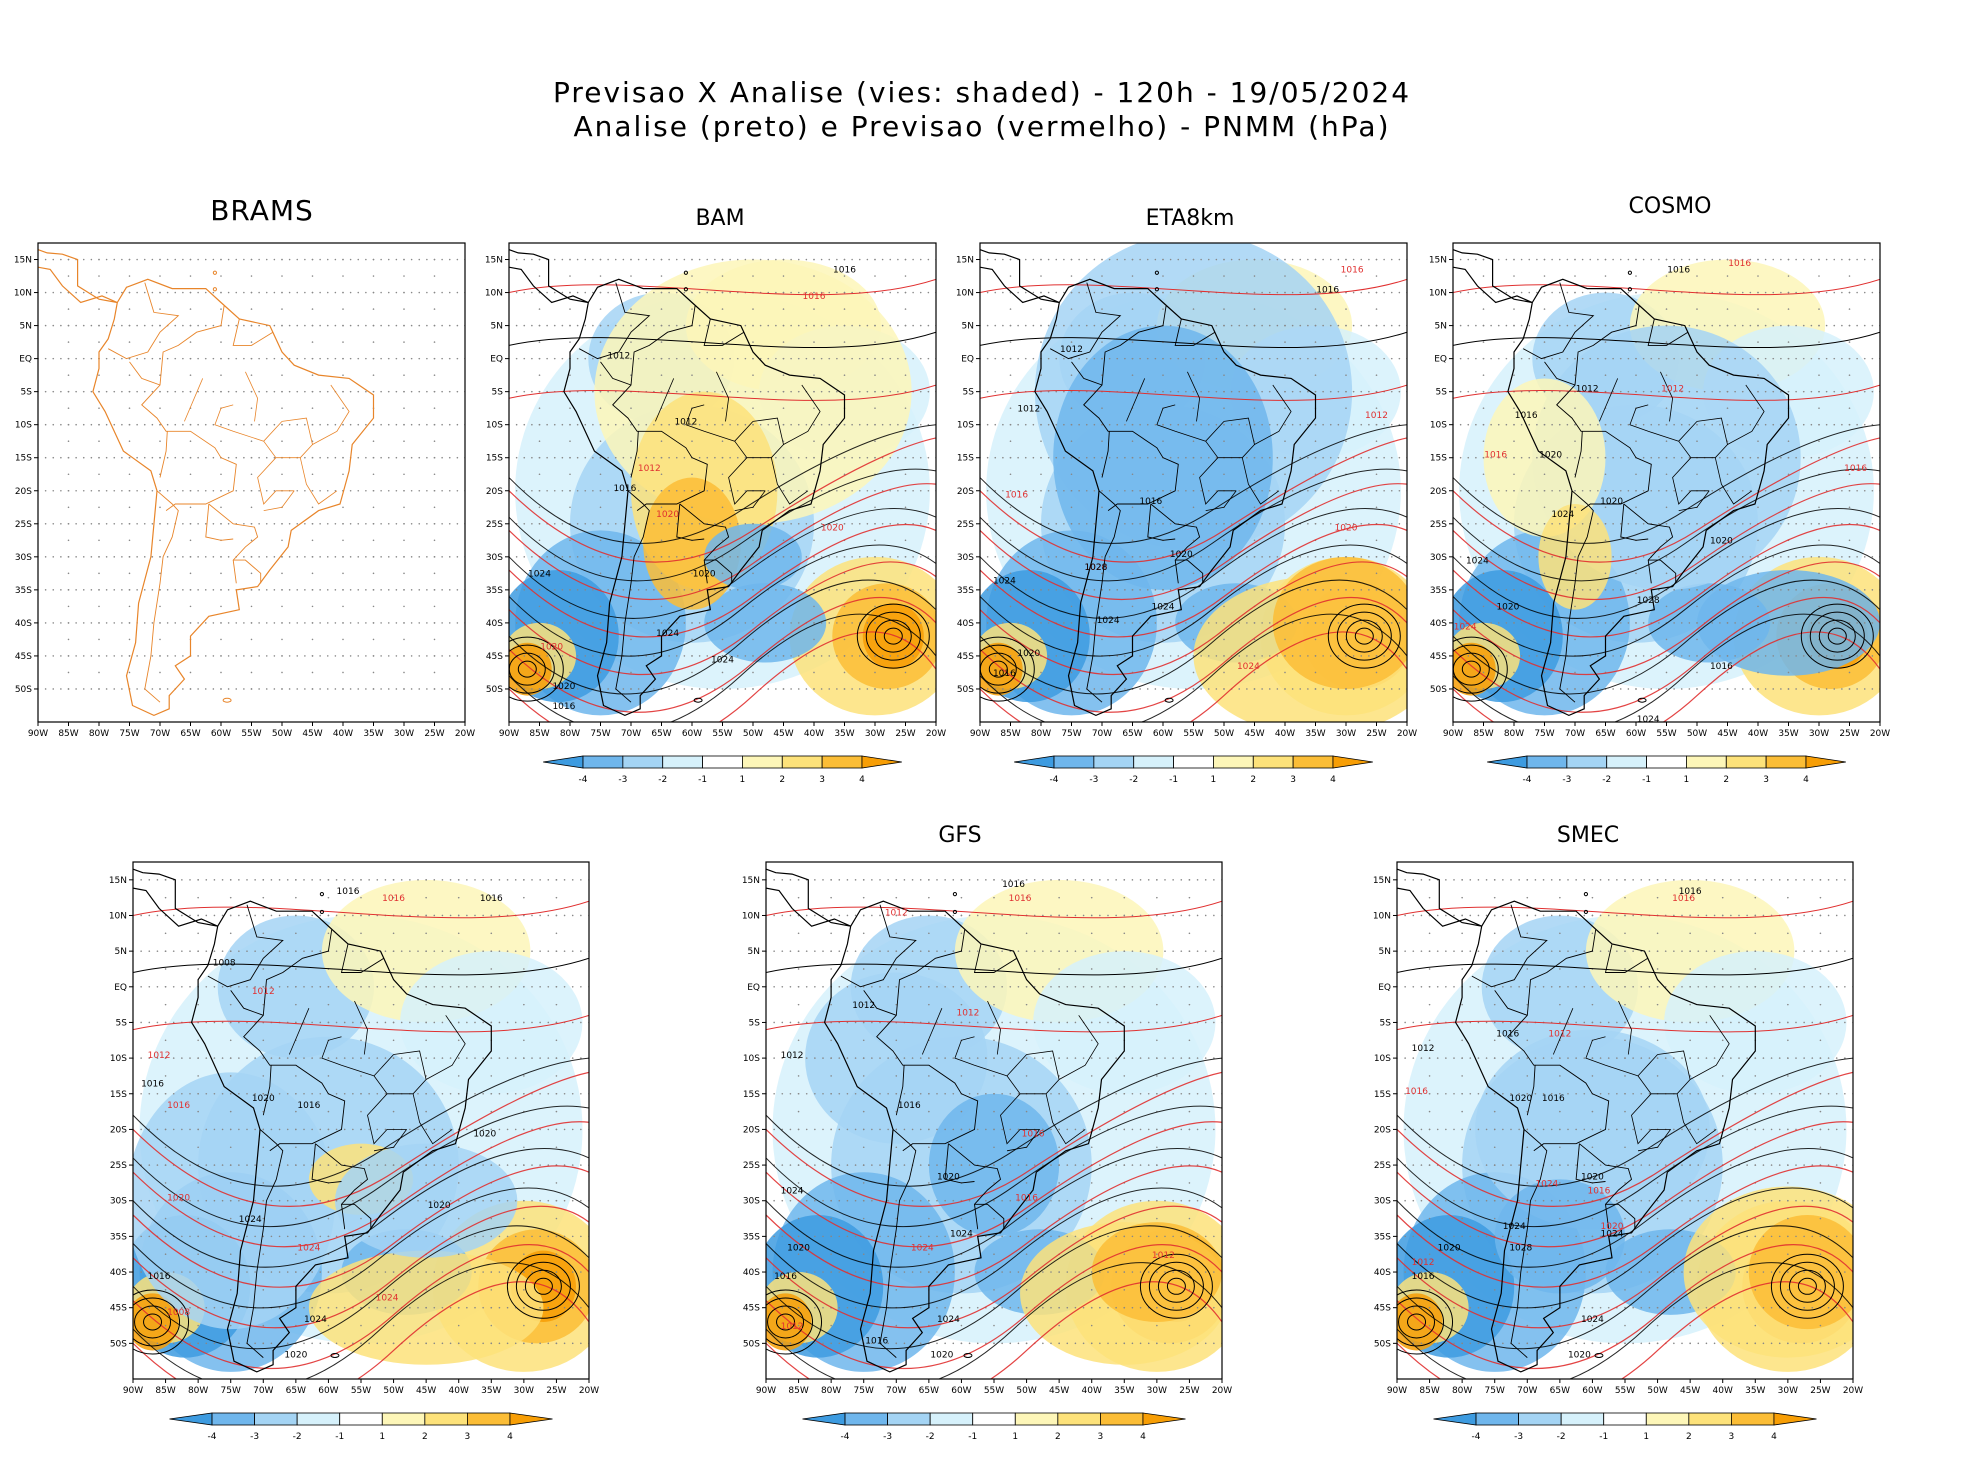 The width and height of the screenshot is (1964, 1475). I want to click on colorbar-label: 1, so click(1687, 780).